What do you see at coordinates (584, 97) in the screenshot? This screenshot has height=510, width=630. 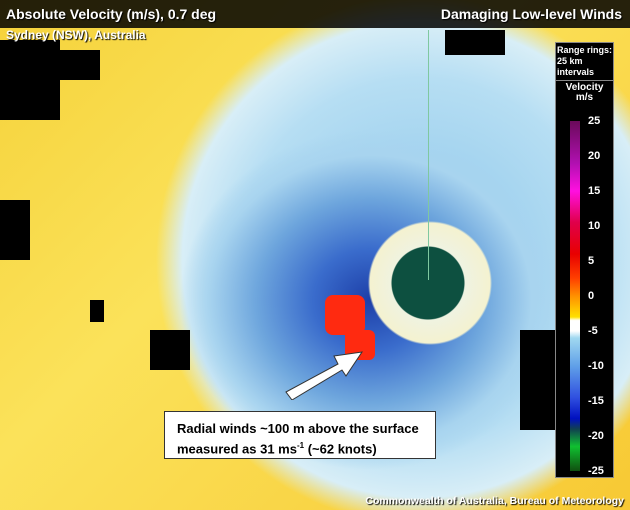 I see `legend-unit: m/s` at bounding box center [584, 97].